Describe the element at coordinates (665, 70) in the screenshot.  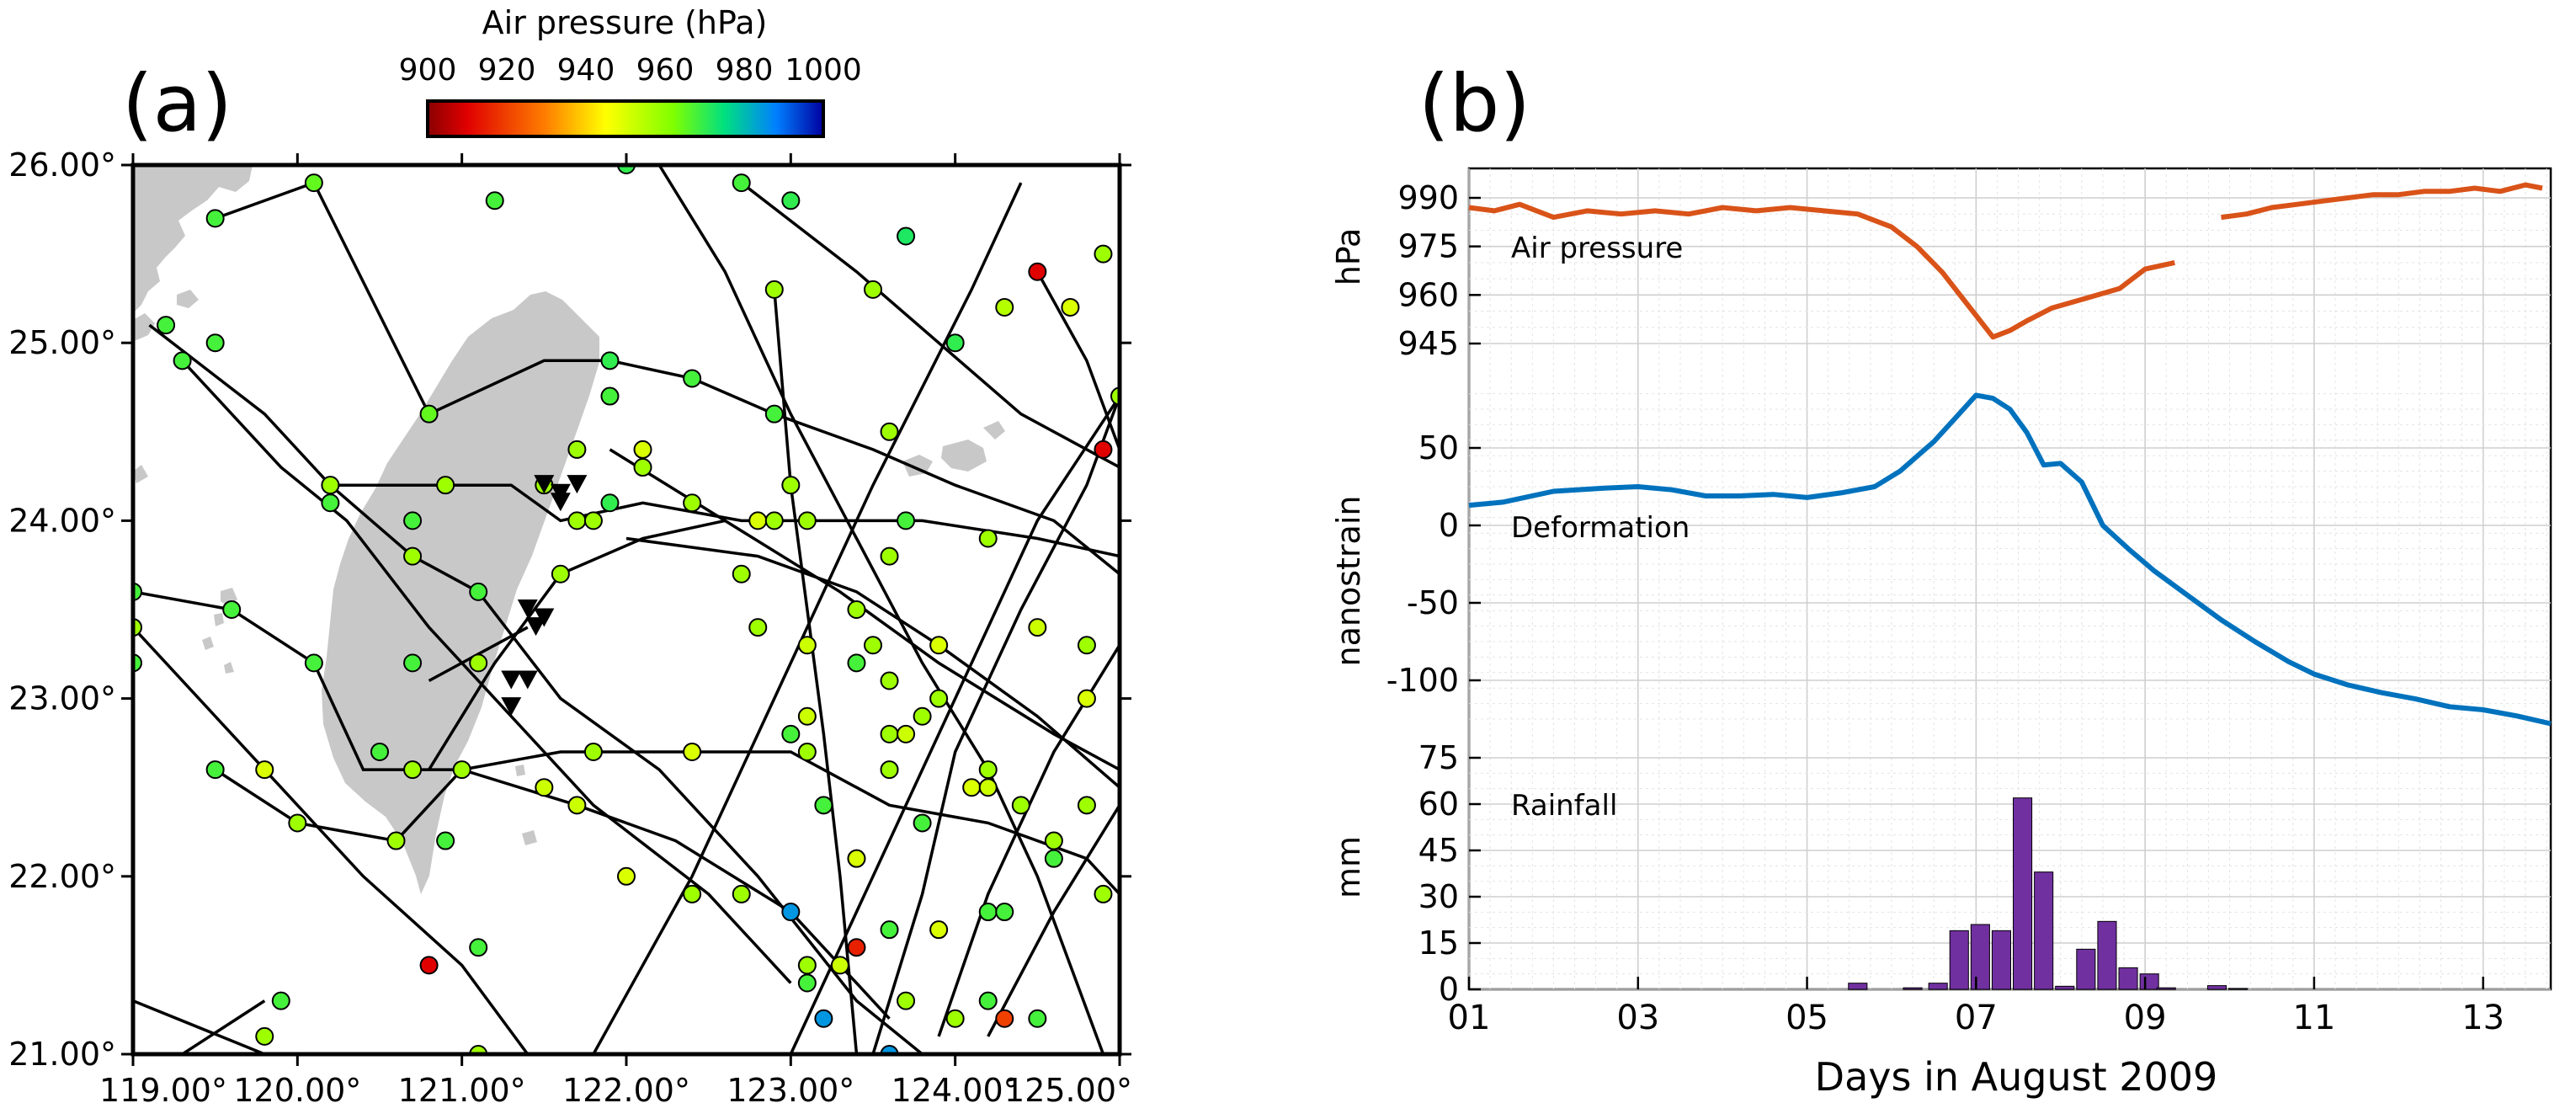
I see `colorbar-tick-label: 960` at that location.